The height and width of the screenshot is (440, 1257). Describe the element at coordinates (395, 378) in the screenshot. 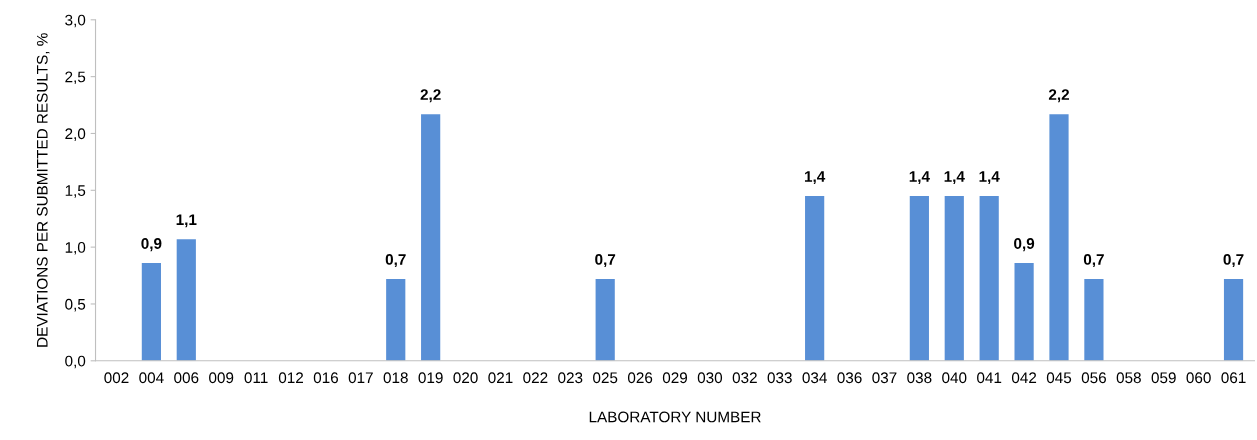

I see `x-tick-label: 018` at that location.